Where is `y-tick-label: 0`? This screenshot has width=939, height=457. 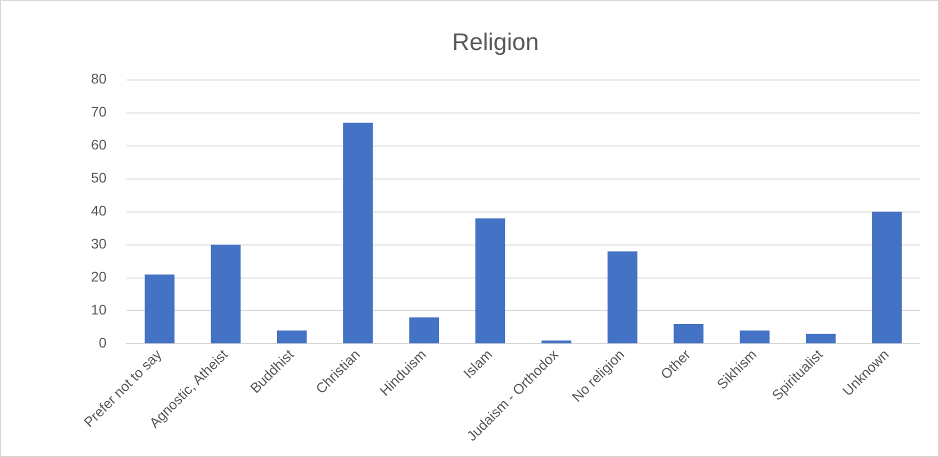
y-tick-label: 0 is located at coordinates (102, 342).